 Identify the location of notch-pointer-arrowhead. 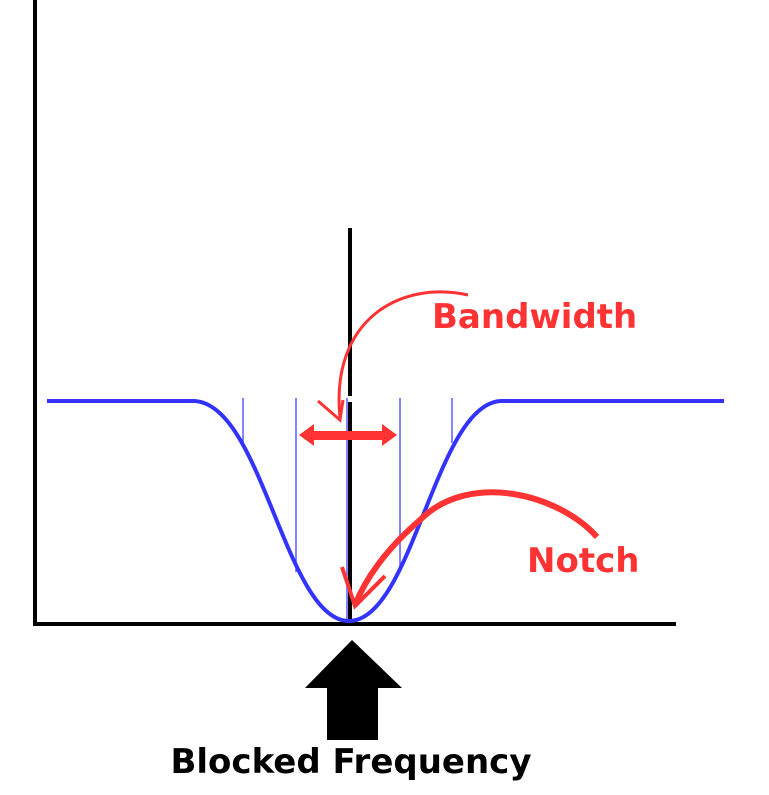
(363, 588).